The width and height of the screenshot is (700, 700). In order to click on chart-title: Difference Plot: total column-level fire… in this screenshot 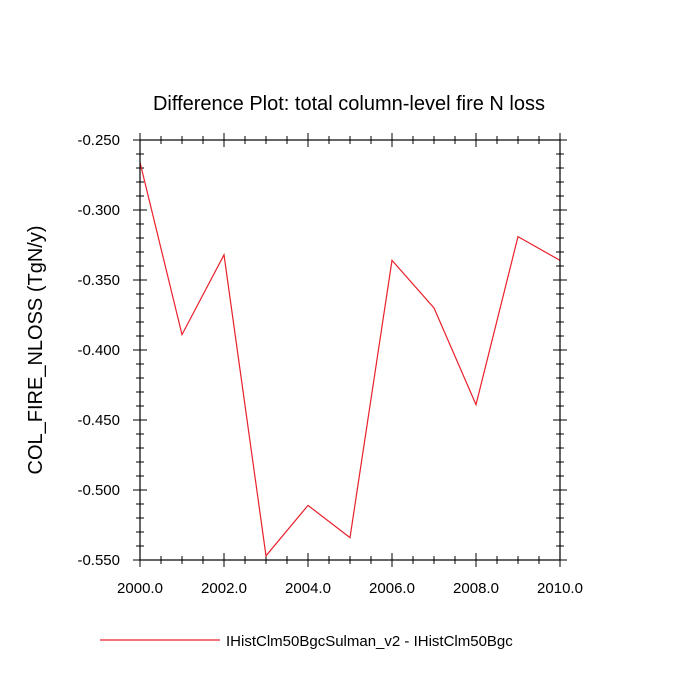, I will do `click(349, 104)`.